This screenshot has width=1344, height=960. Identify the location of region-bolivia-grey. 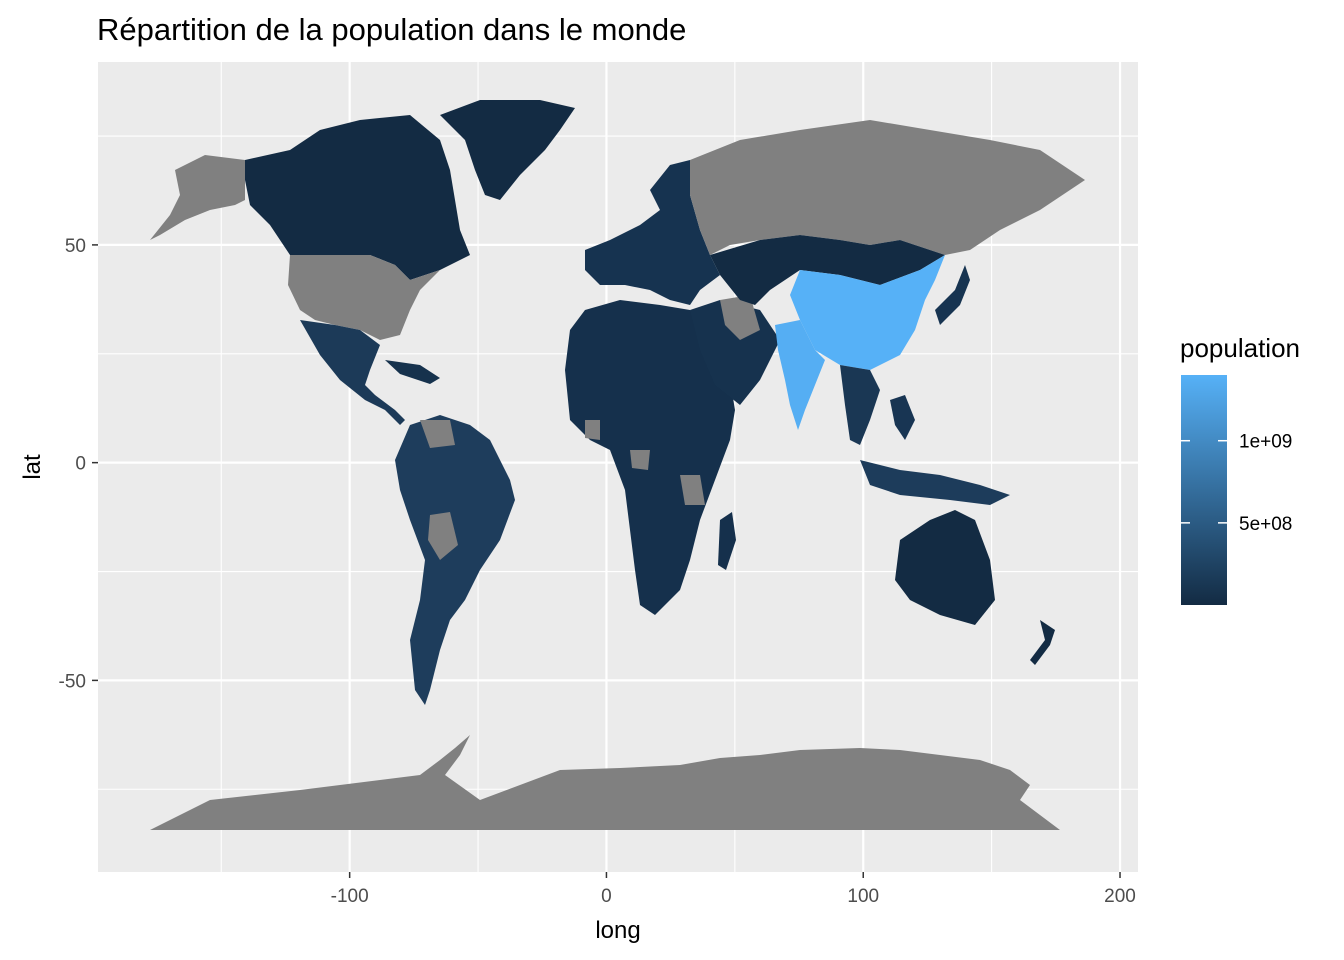
(443, 536).